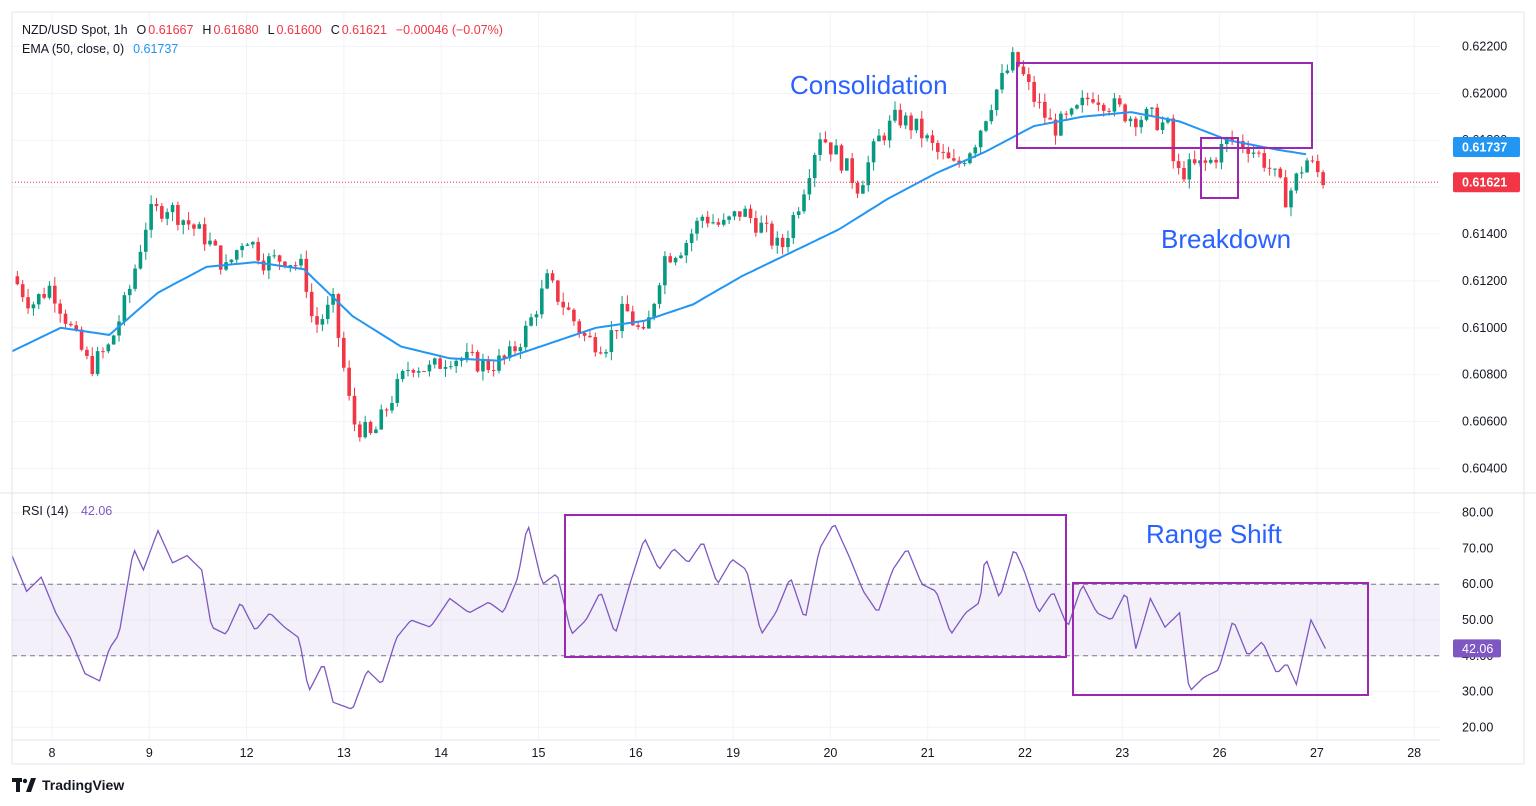  What do you see at coordinates (73, 49) in the screenshot?
I see `ema-label: EMA (50, close, 0)` at bounding box center [73, 49].